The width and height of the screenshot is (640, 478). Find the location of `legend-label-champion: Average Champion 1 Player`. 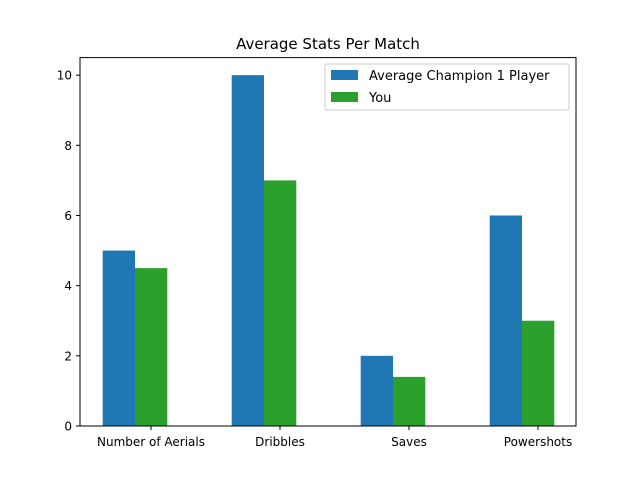

legend-label-champion: Average Champion 1 Player is located at coordinates (459, 76).